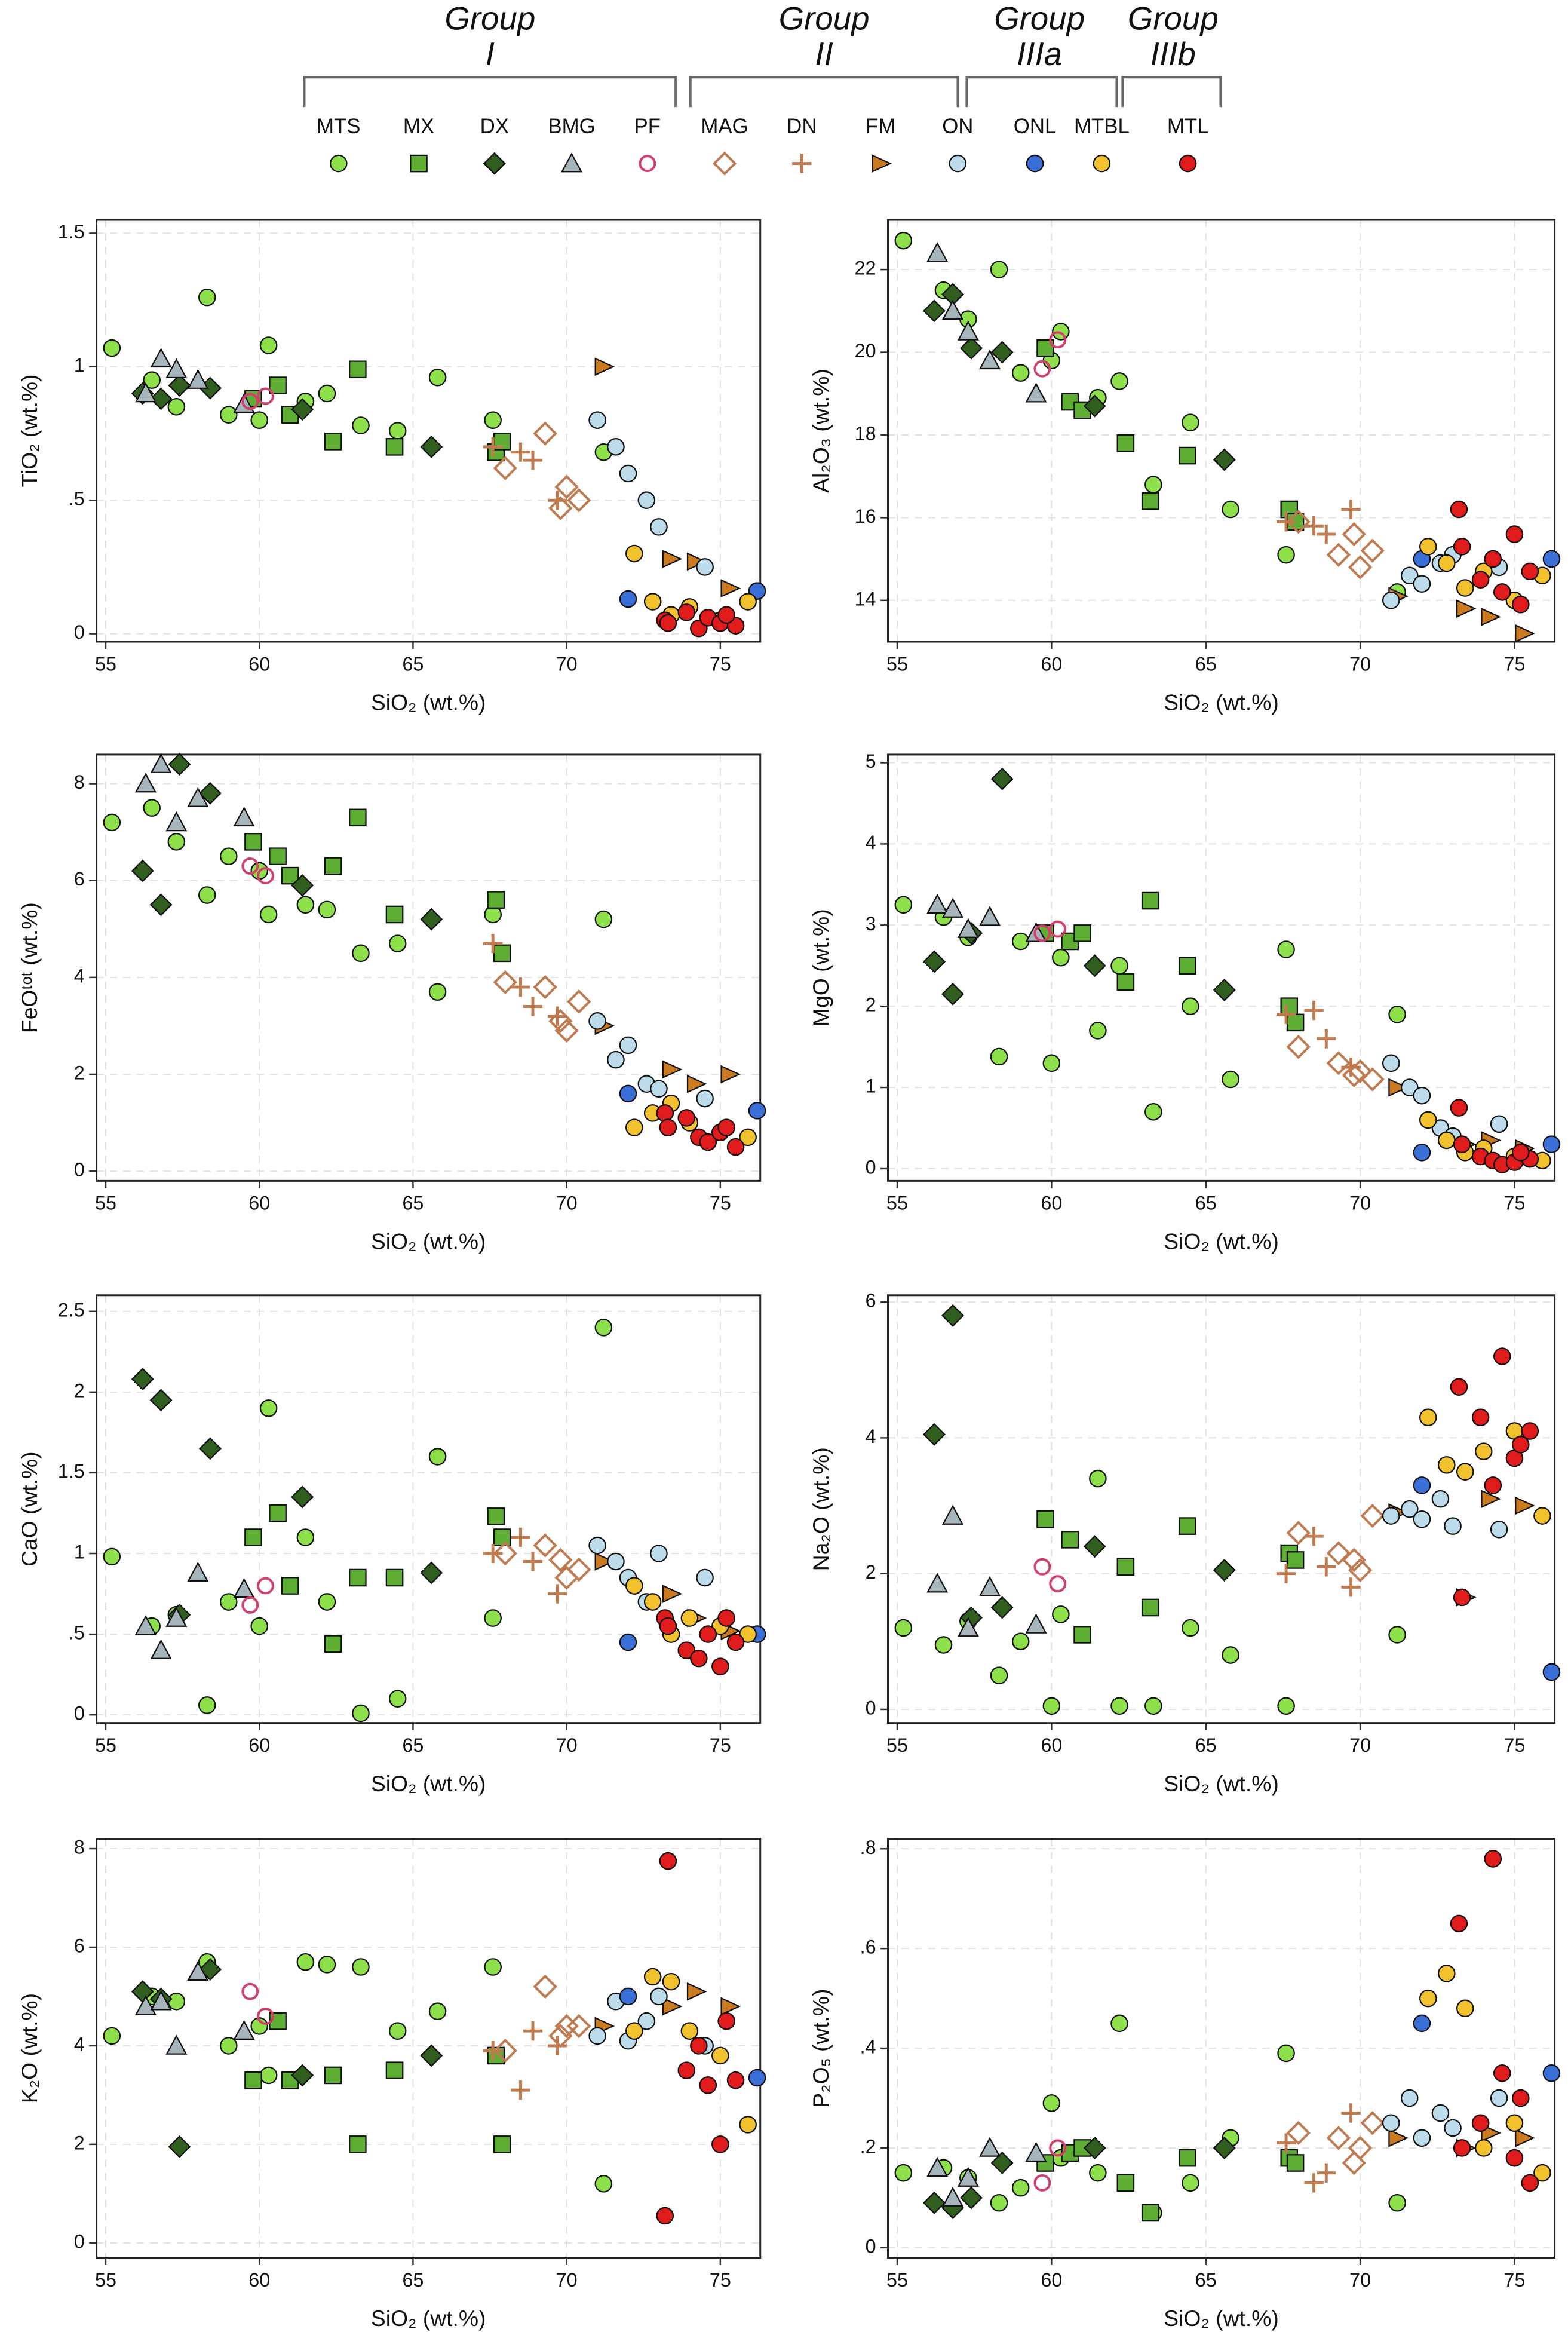  Describe the element at coordinates (865, 433) in the screenshot. I see `y-tick-label: 18` at that location.